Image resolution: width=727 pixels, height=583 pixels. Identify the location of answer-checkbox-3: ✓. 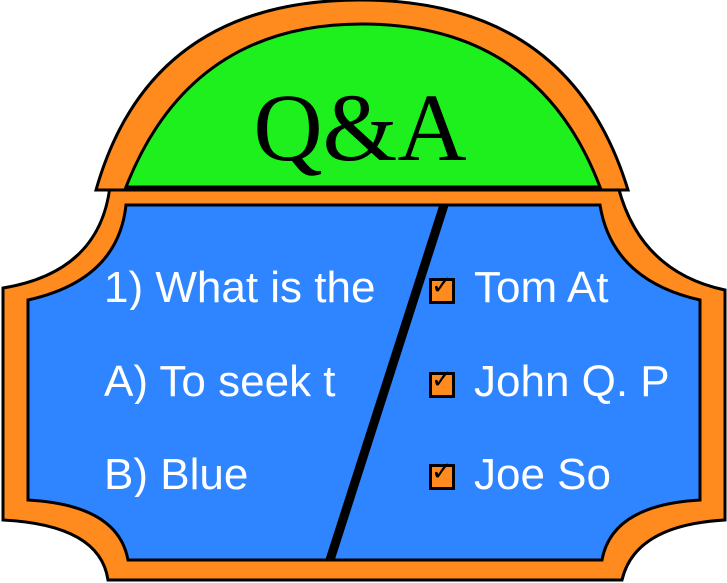
(442, 474).